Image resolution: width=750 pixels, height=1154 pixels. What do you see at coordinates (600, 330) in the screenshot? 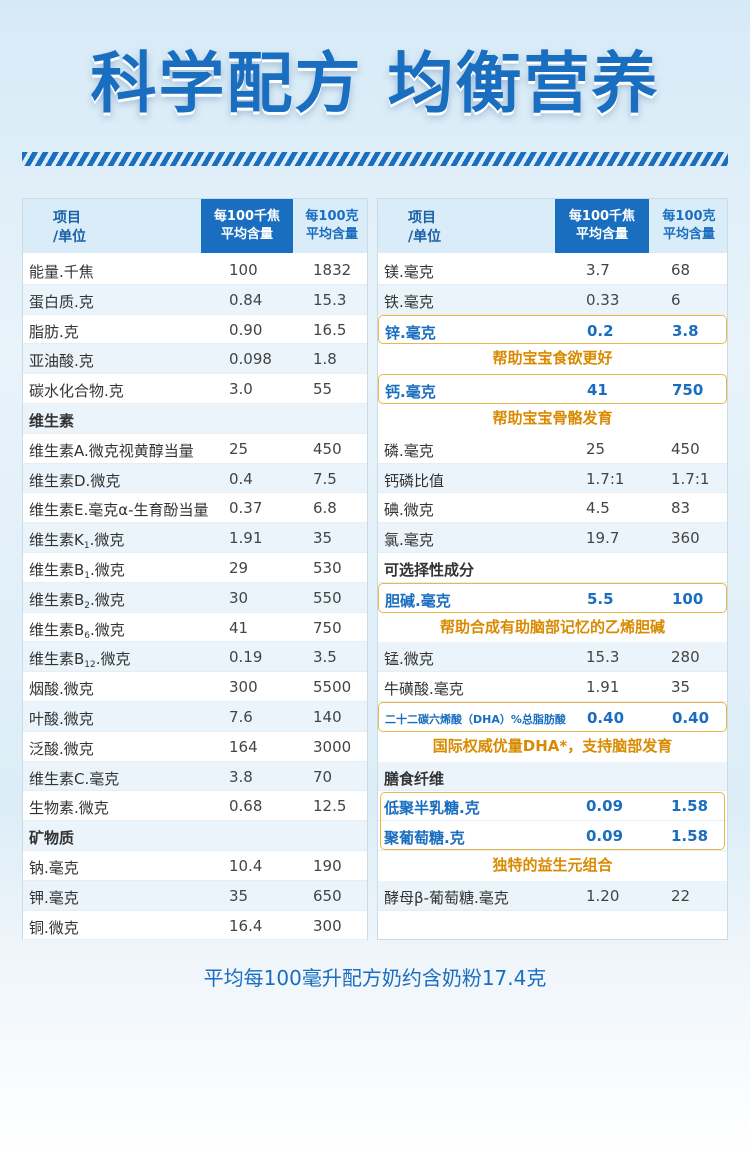
I see `value-per-100kj: 0.2` at bounding box center [600, 330].